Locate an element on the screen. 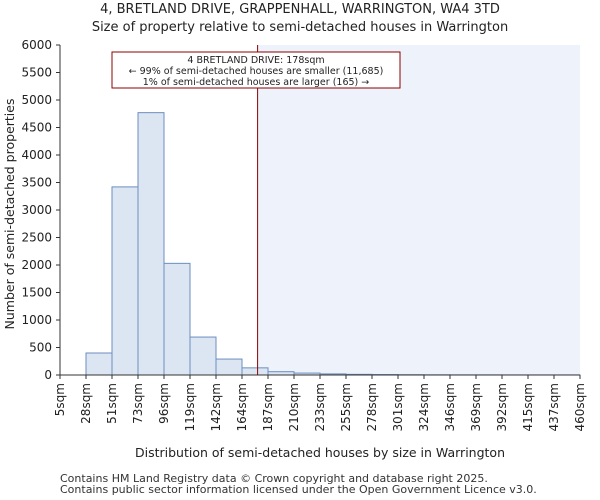 The image size is (600, 500). x-tick-label: 369sqm is located at coordinates (476, 407).